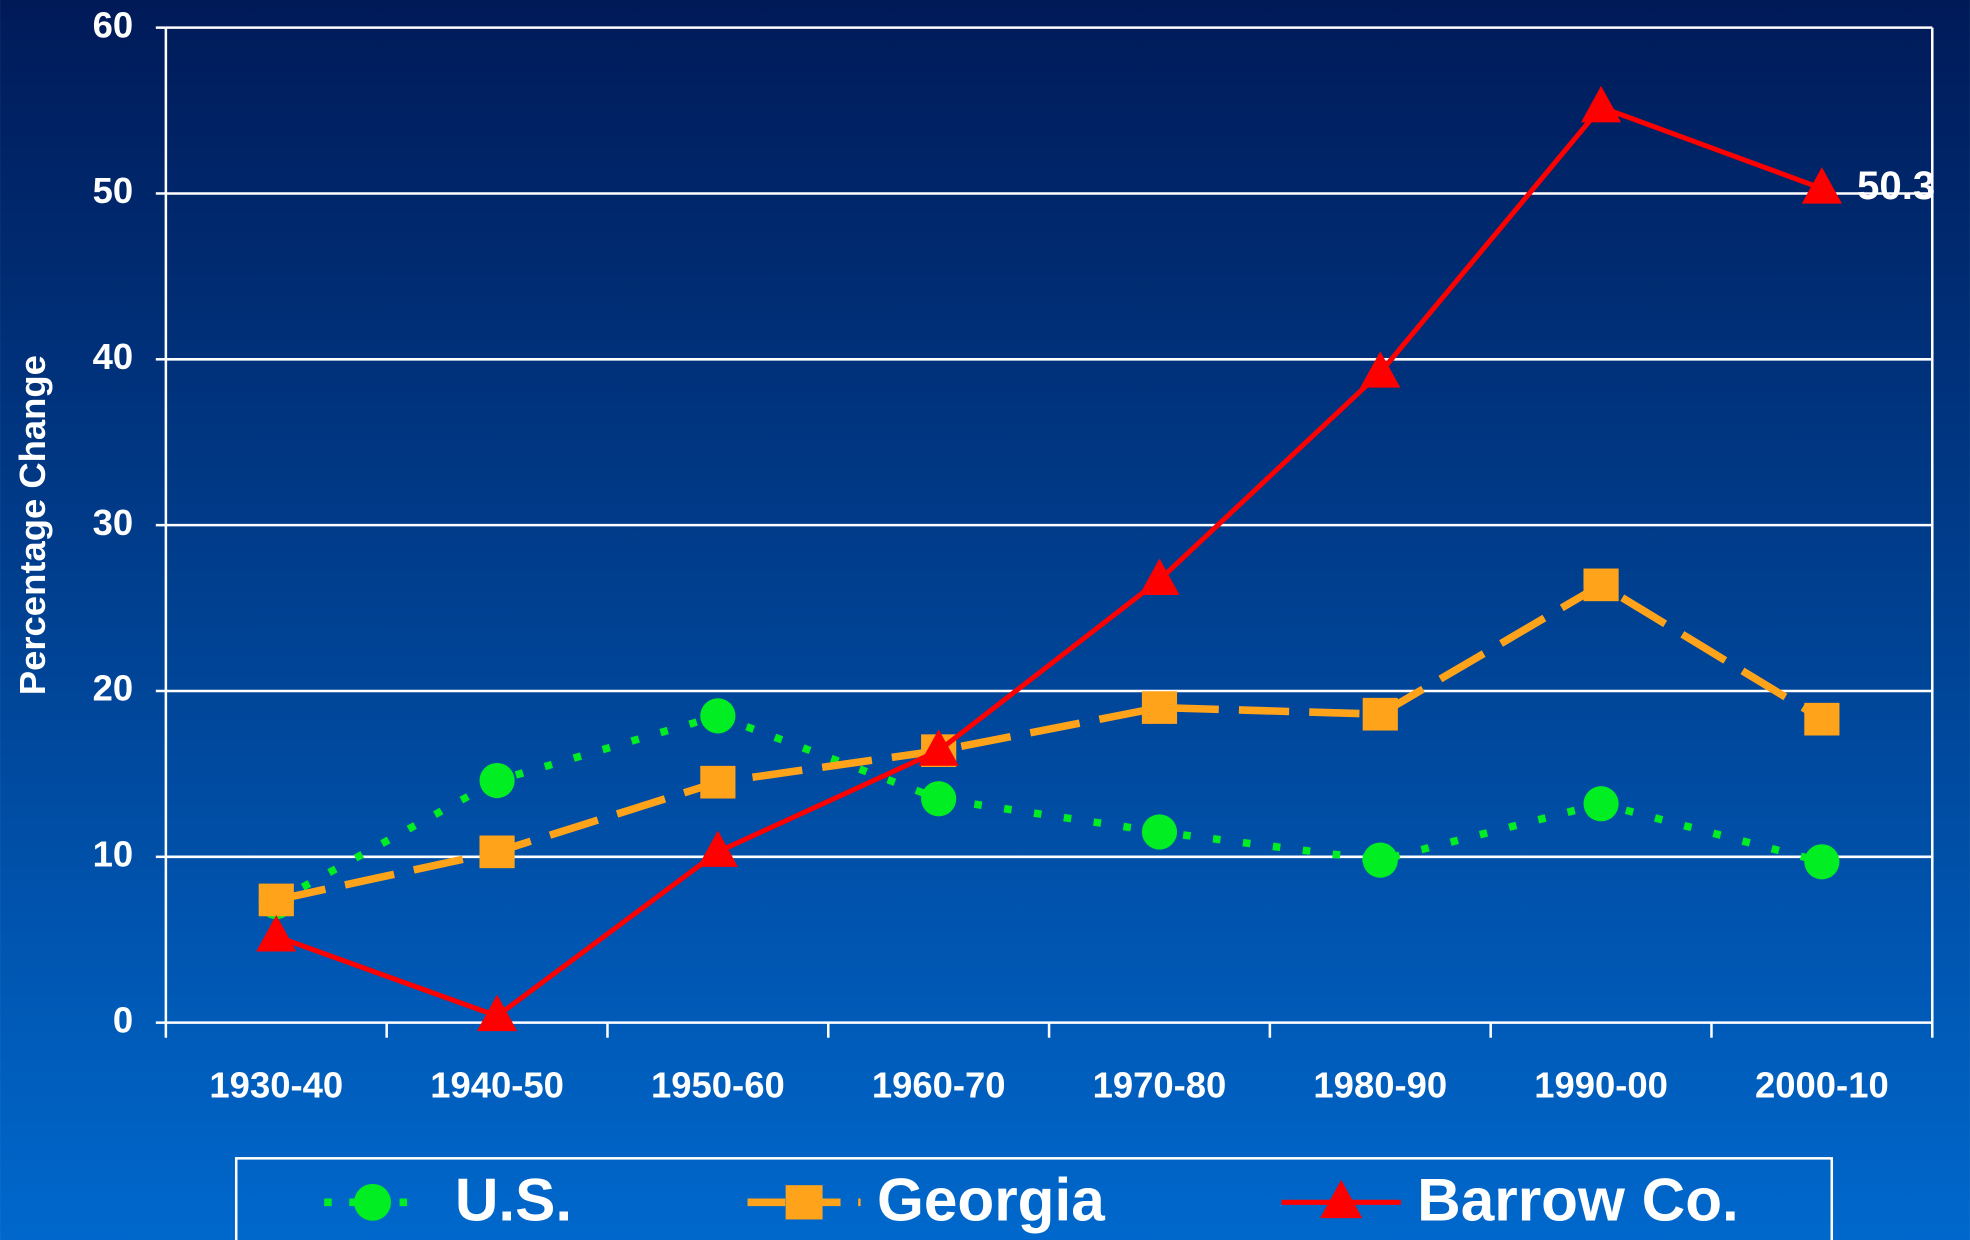 Image resolution: width=1970 pixels, height=1240 pixels. What do you see at coordinates (718, 1085) in the screenshot?
I see `x-tick-label: 1950-60` at bounding box center [718, 1085].